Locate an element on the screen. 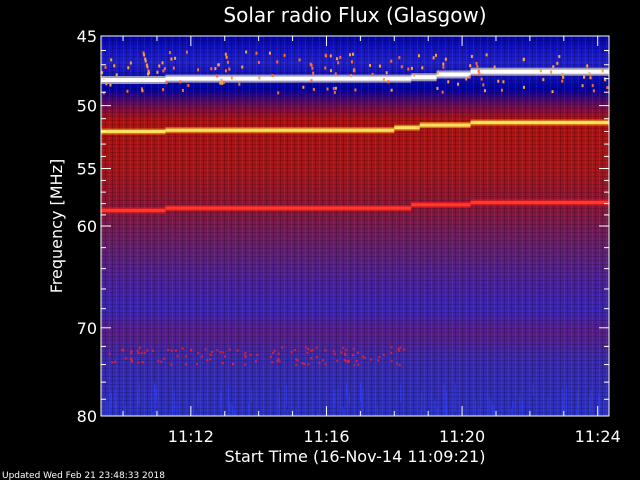 Image resolution: width=640 pixels, height=480 pixels. y-axis-label: Frequency [MHz] is located at coordinates (56, 226).